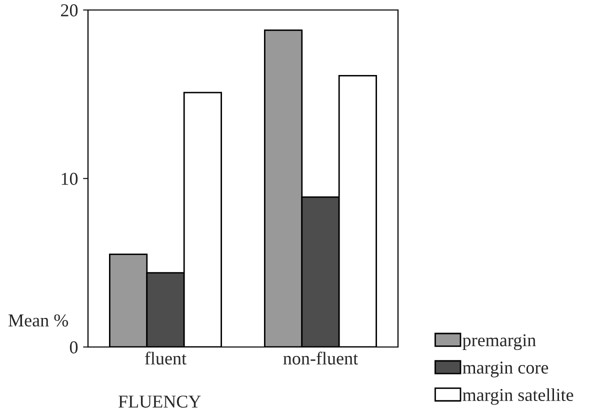  Describe the element at coordinates (320, 358) in the screenshot. I see `x-tick-label: non-fluent` at that location.